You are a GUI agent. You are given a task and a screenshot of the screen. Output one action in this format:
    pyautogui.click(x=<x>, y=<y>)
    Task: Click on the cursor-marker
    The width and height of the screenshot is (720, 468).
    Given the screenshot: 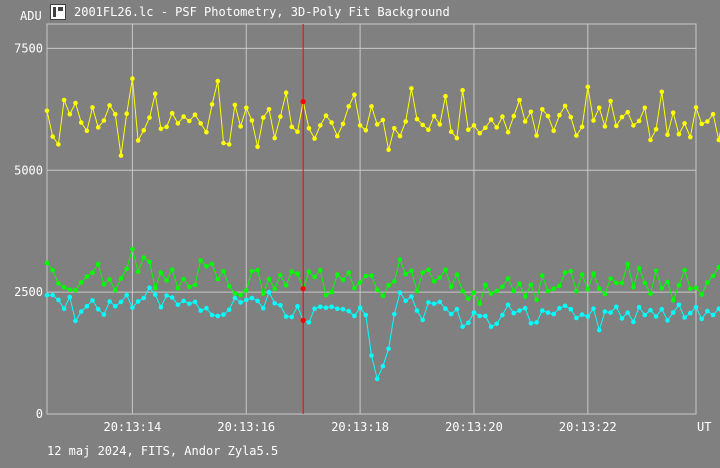 What is the action you would take?
    pyautogui.click(x=303, y=289)
    